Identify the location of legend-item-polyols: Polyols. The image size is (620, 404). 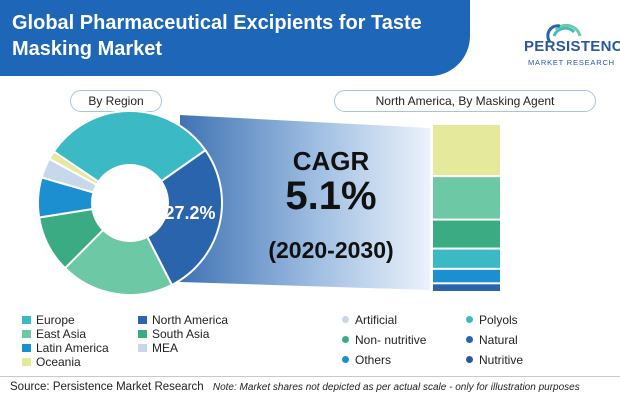
(492, 320).